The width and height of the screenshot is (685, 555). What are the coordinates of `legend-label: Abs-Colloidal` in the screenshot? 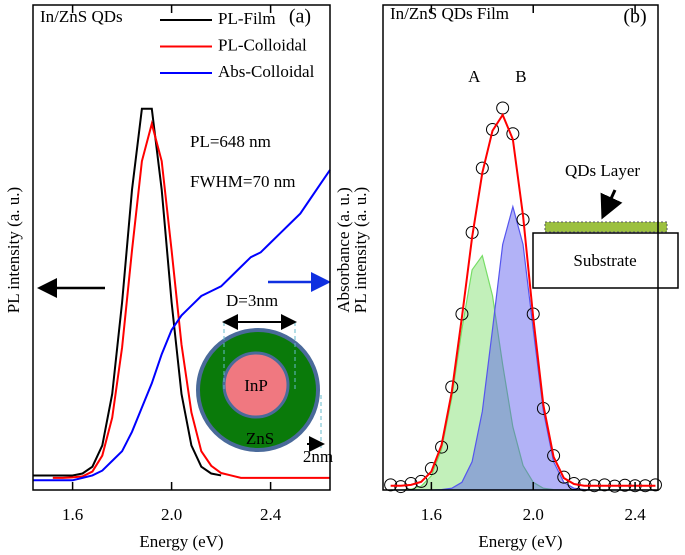 It's located at (266, 71).